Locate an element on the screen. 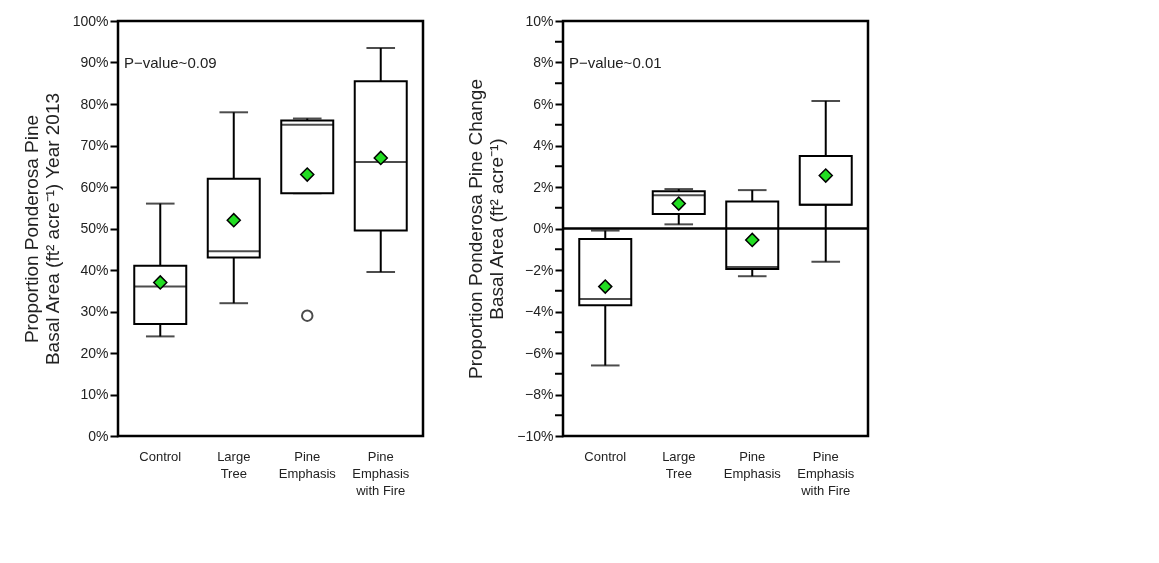 The height and width of the screenshot is (563, 1159). y-tick-label: 8% is located at coordinates (543, 62).